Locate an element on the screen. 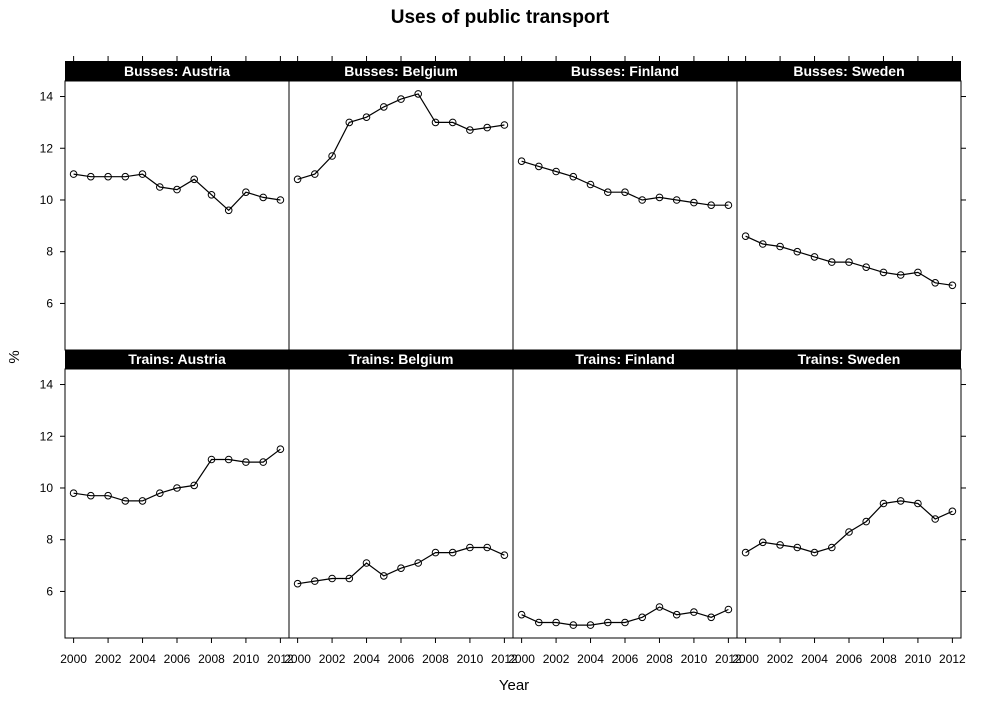 This screenshot has height=706, width=1000. chart-title: Uses of public transport is located at coordinates (500, 17).